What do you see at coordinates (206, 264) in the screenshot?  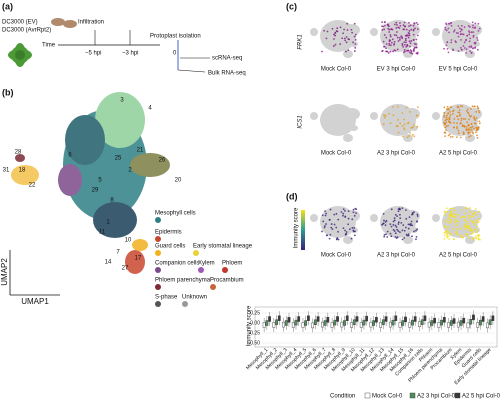 I see `legend-label: Xylem` at bounding box center [206, 264].